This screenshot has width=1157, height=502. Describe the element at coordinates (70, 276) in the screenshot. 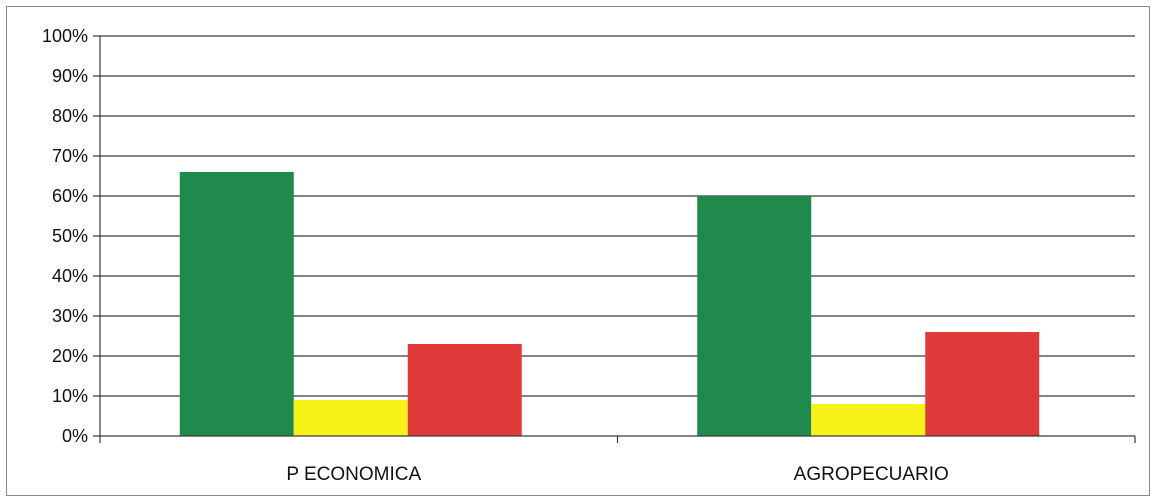

I see `y-tick-label: 40%` at that location.